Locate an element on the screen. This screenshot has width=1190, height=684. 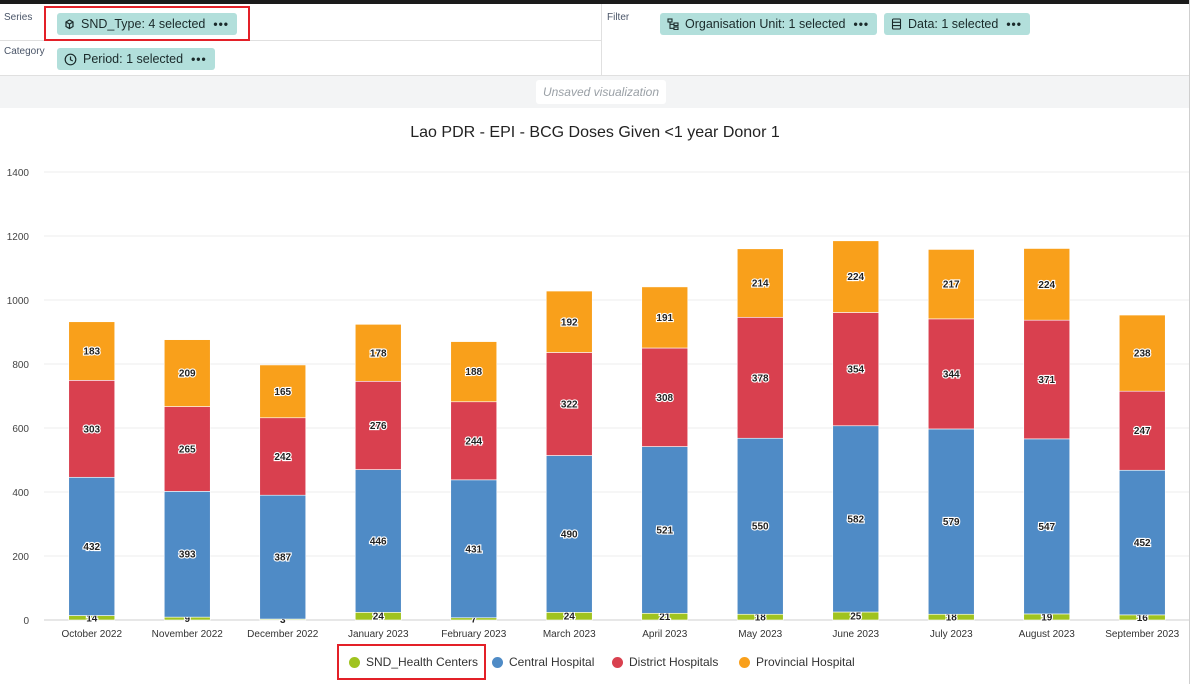
y-tick-label: 1200 is located at coordinates (18, 237).